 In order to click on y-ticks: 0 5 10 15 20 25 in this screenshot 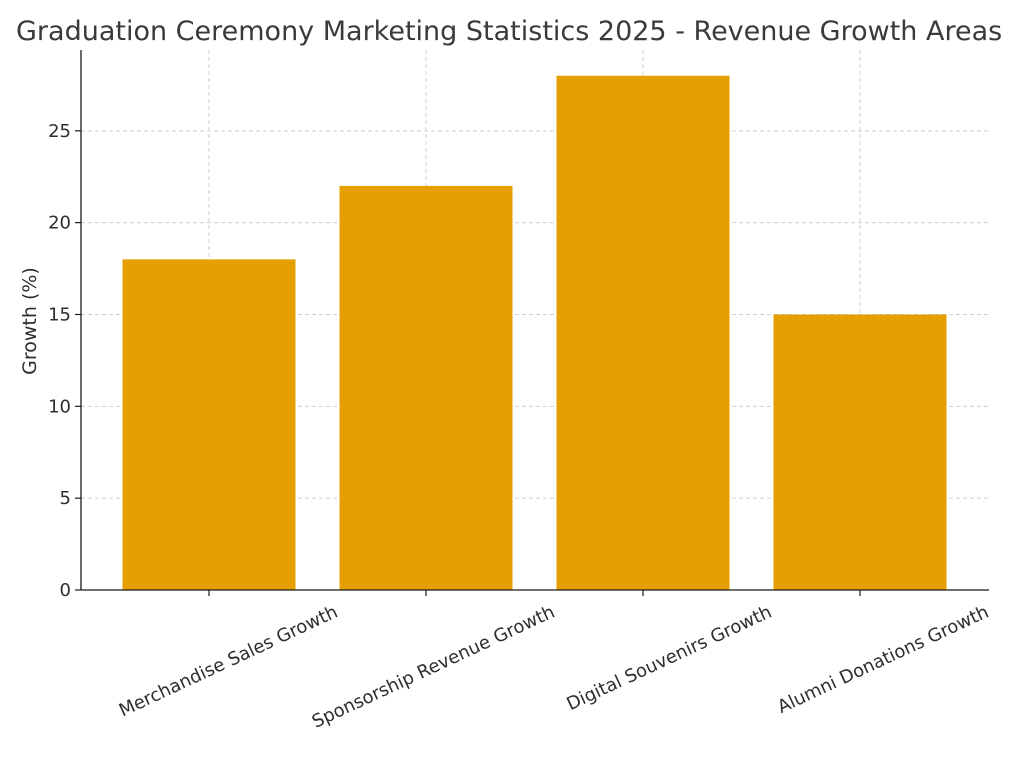, I will do `click(64, 361)`.